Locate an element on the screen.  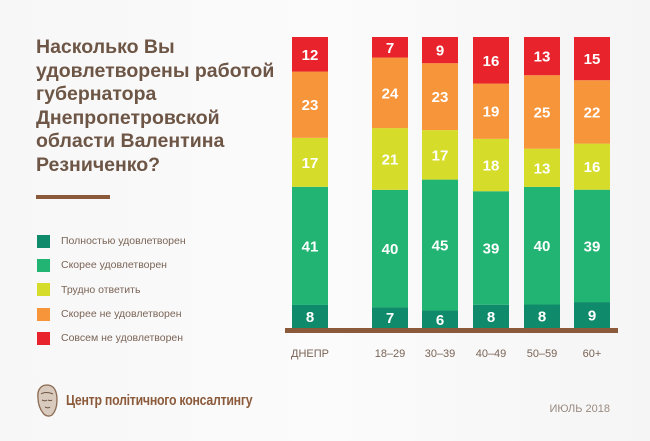
data-label: 12 is located at coordinates (310, 55).